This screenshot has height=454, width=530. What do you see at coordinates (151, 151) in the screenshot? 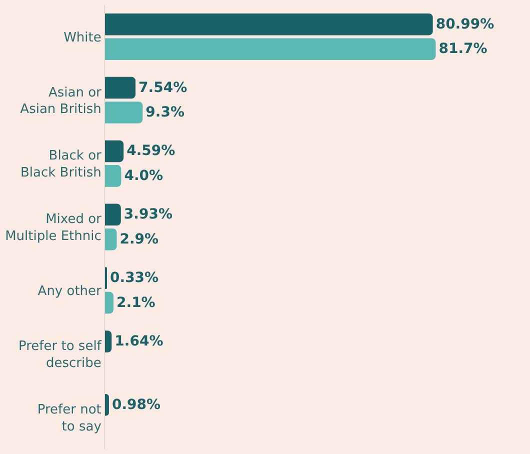
I see `data-label: 4.59%` at bounding box center [151, 151].